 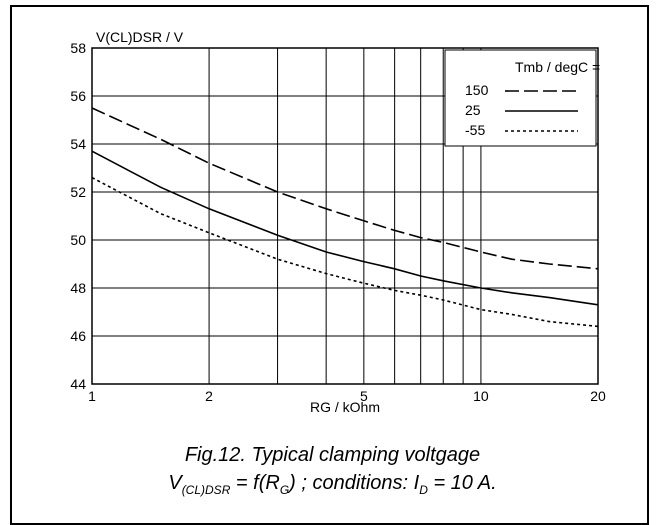 I want to click on caption-v-sub: (CL)DSR, so click(x=206, y=490).